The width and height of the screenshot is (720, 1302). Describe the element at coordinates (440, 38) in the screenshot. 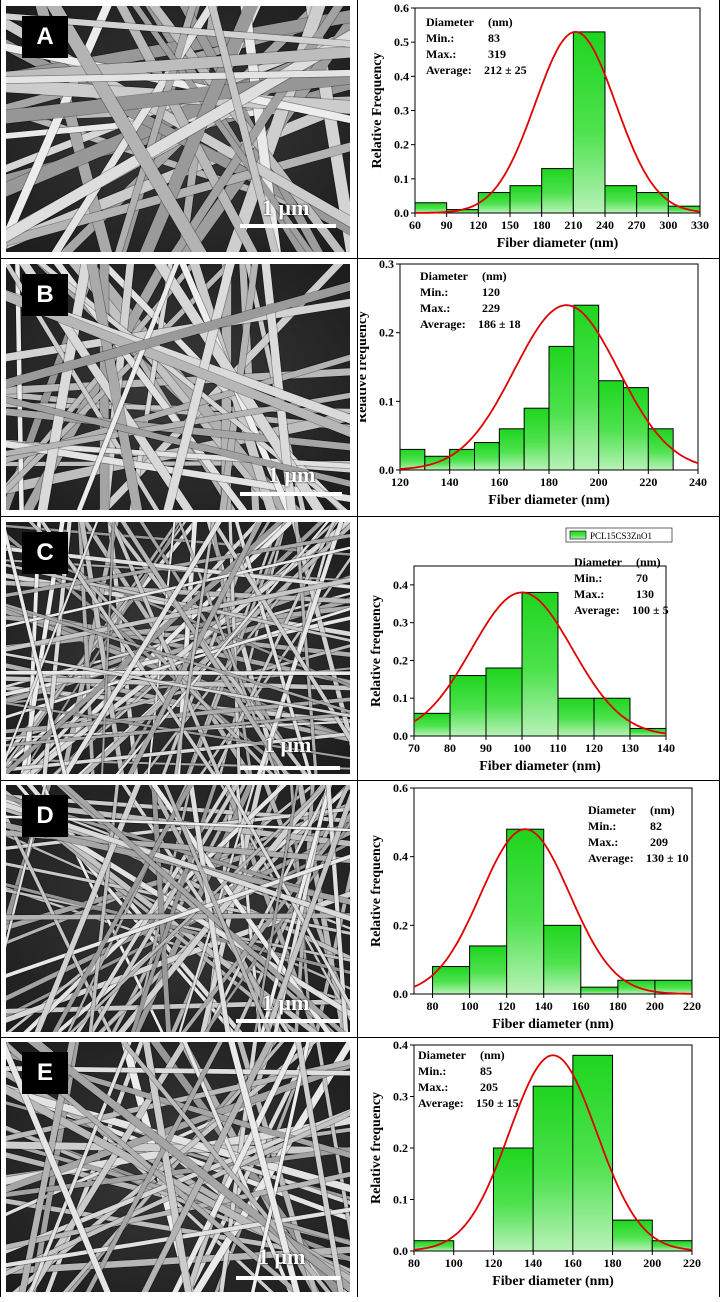

I see `stats-name: Min.:` at that location.